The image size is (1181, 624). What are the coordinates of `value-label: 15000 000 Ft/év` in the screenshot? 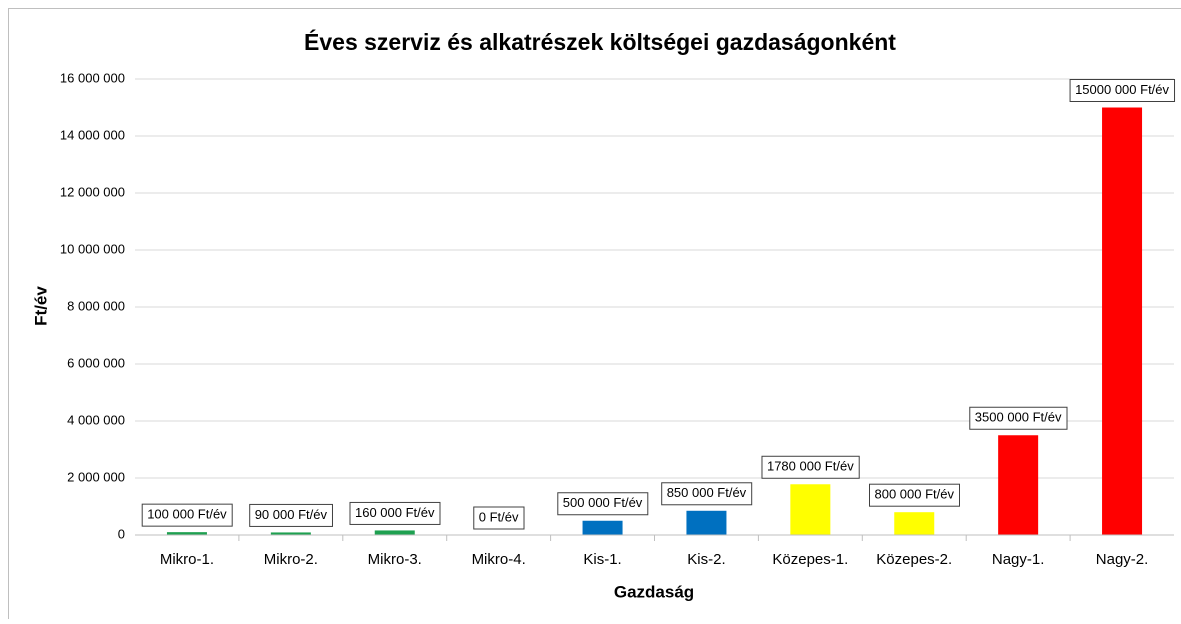 It's located at (1122, 89).